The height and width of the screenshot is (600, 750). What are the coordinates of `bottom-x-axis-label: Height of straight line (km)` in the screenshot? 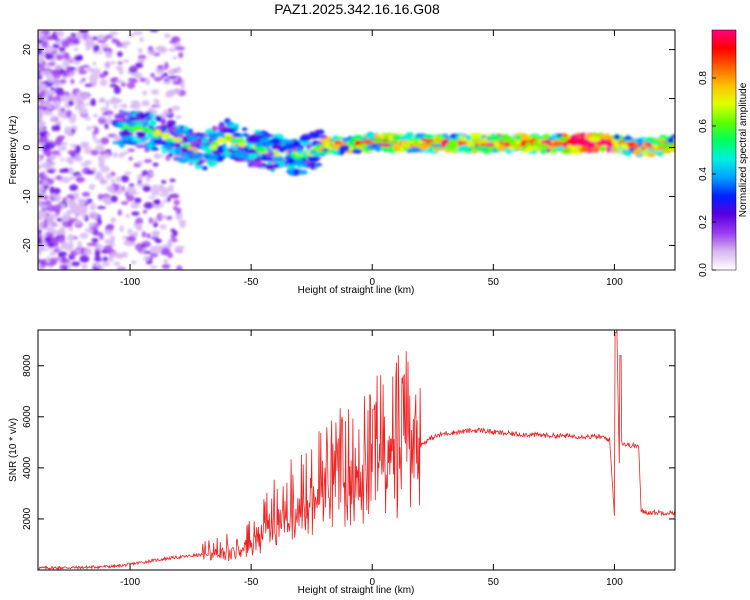 It's located at (356, 590).